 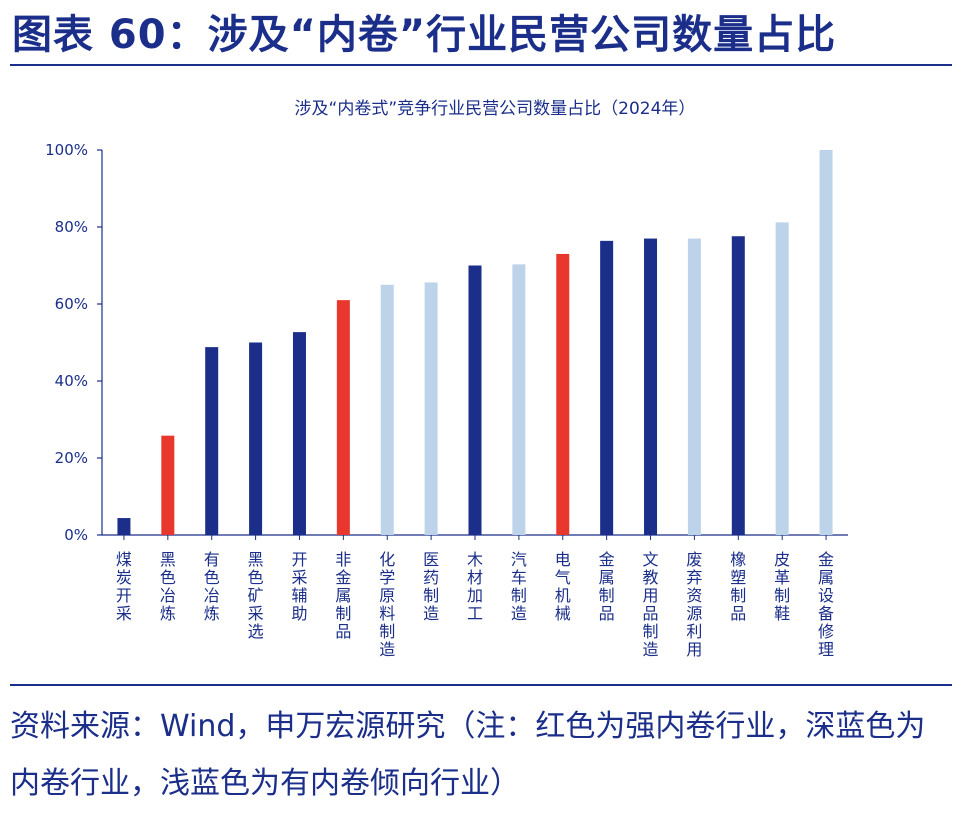 What do you see at coordinates (495, 109) in the screenshot?
I see `chart-title: 涉及“内卷式”竞争行业民营公司数量占比（2024年）` at bounding box center [495, 109].